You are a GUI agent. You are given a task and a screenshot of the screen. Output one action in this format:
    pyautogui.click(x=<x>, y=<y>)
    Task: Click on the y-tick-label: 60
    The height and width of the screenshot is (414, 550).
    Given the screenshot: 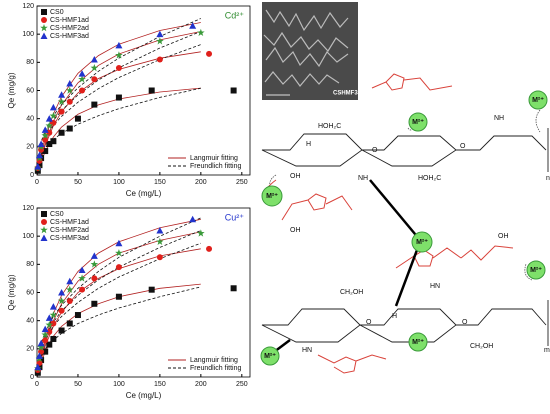 What is the action you would take?
    pyautogui.click(x=30, y=90)
    